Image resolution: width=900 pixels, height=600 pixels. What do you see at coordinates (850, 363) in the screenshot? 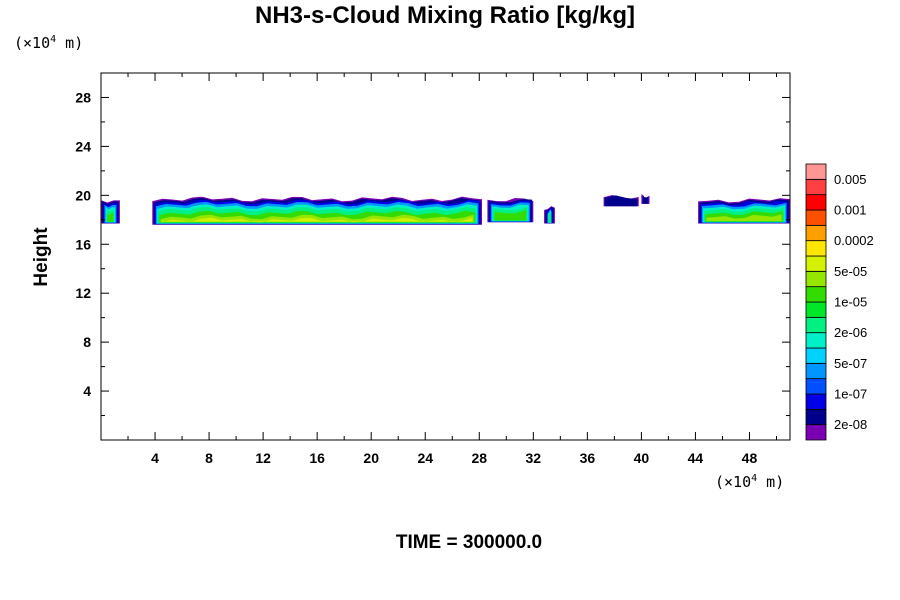
I see `colorbar-label: 5e-07` at bounding box center [850, 363].